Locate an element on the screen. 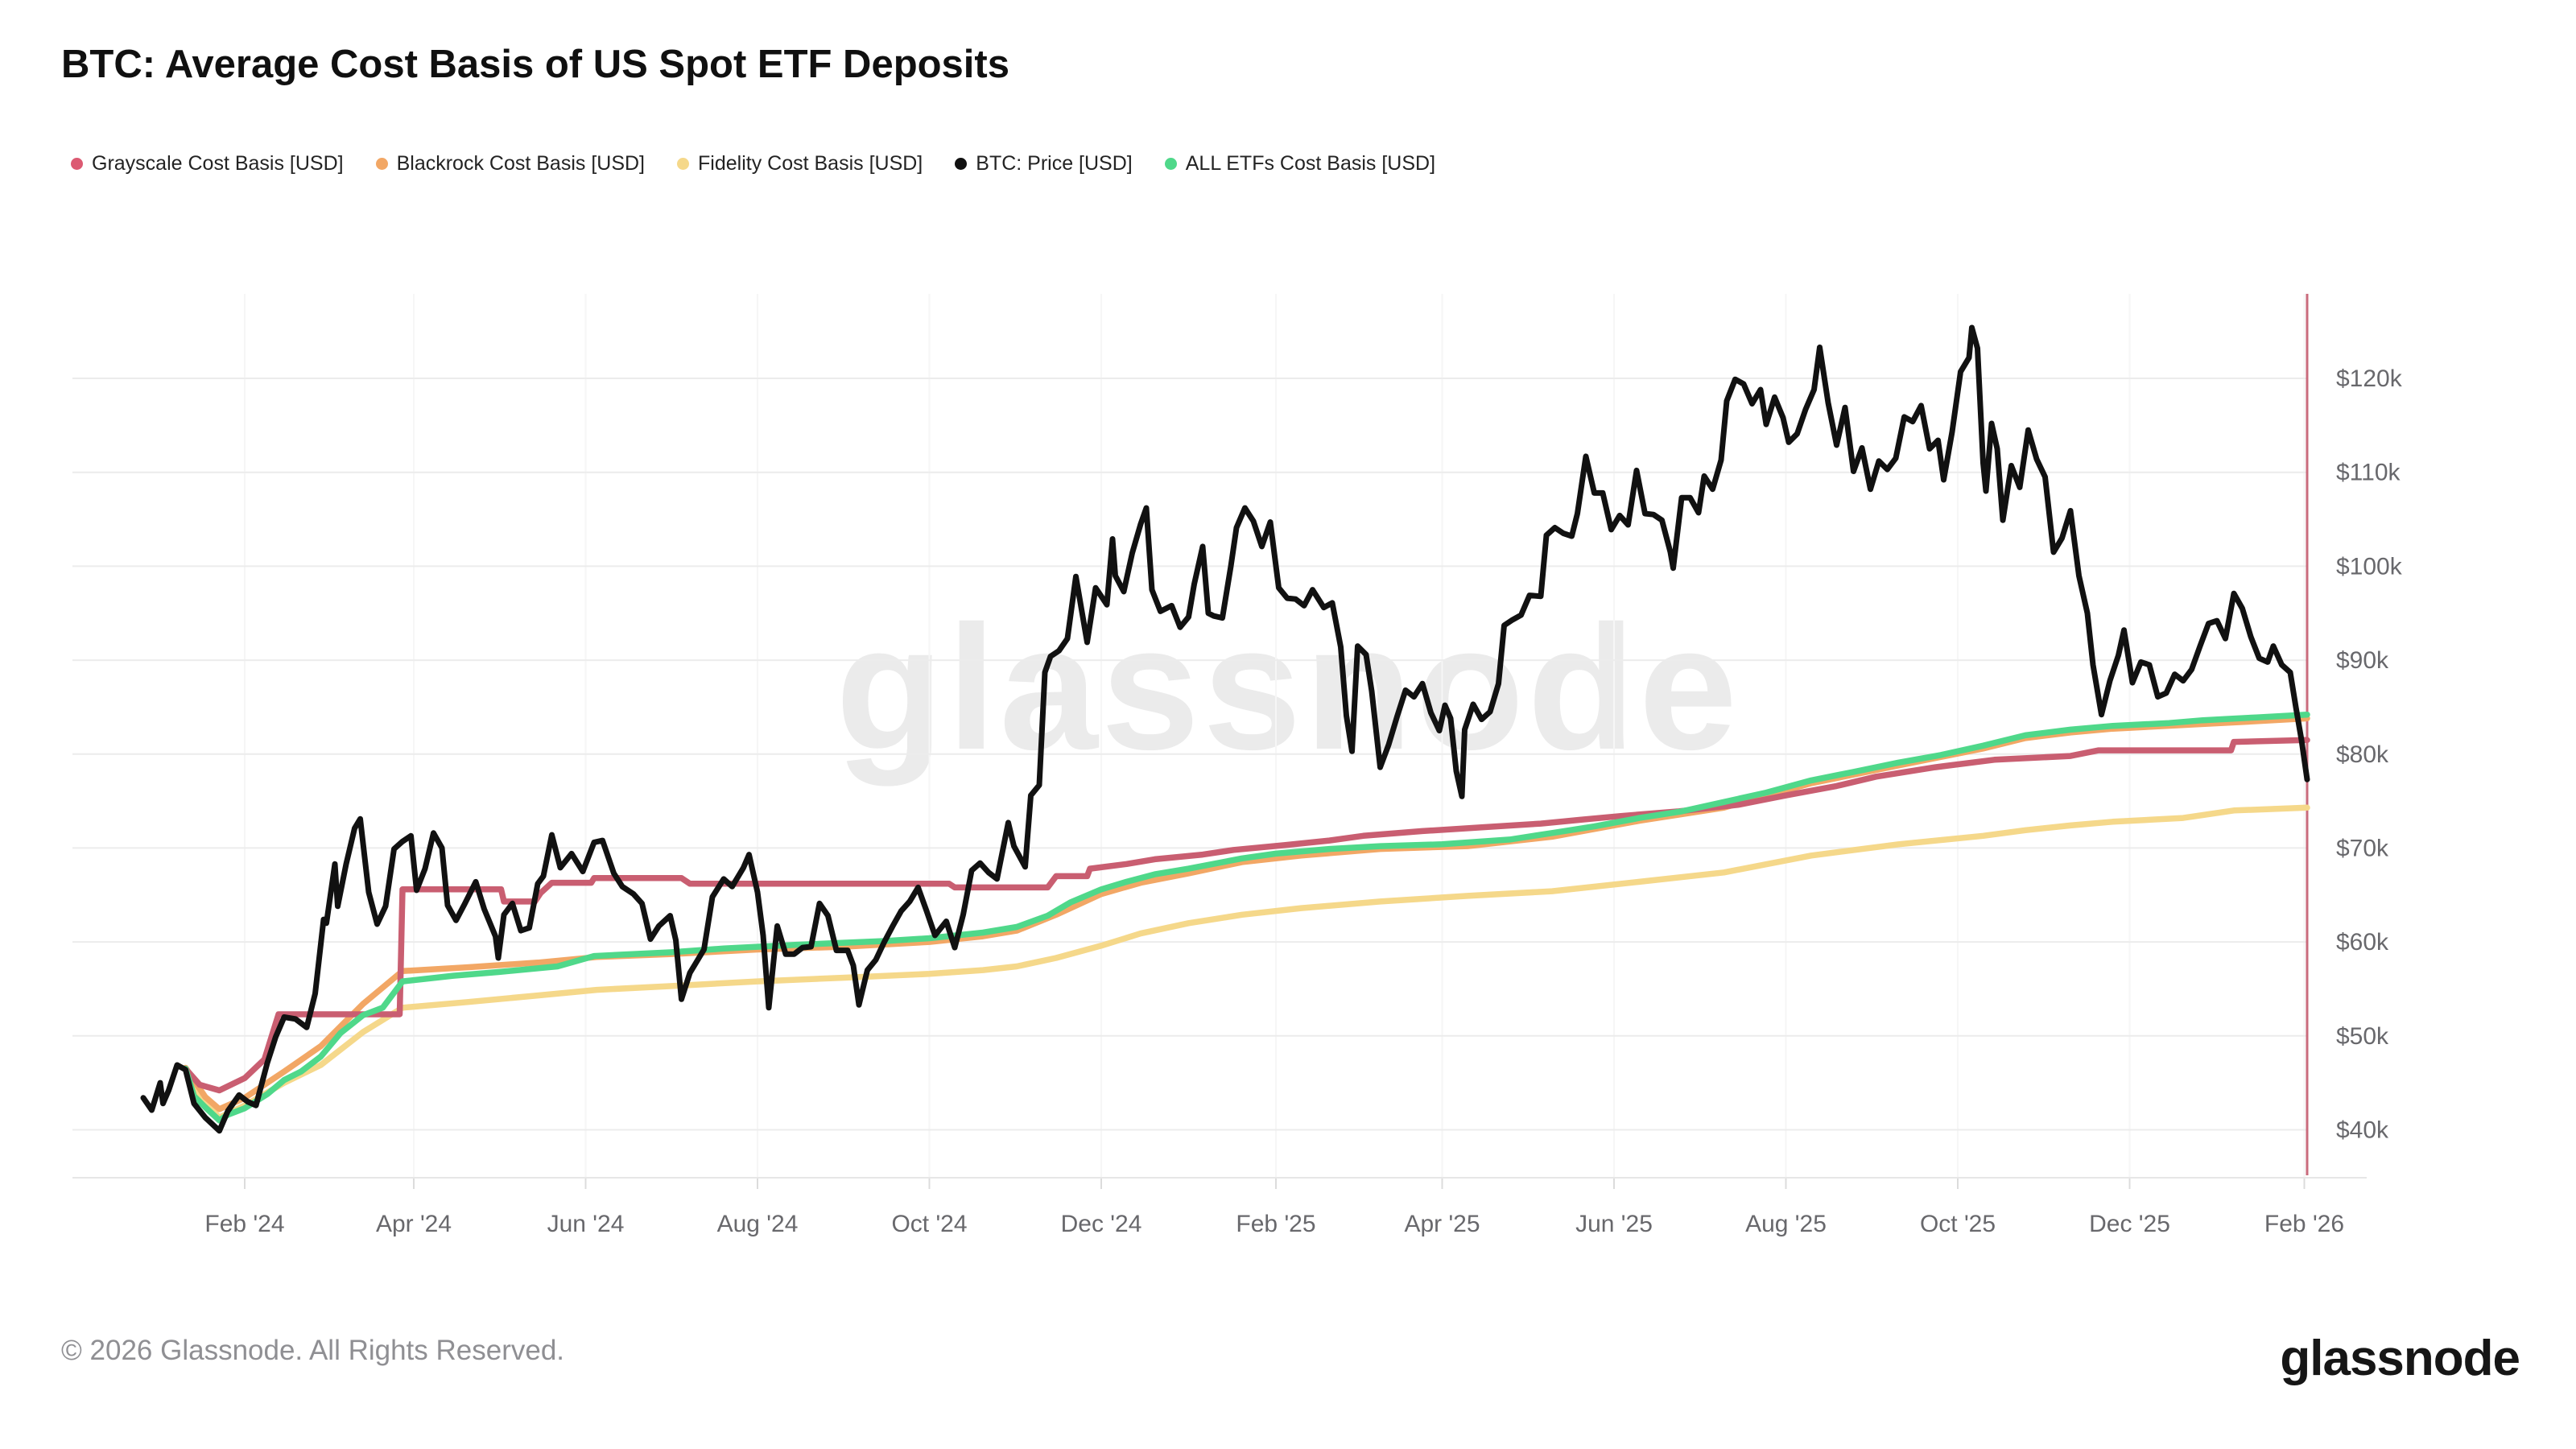 The image size is (2576, 1449). x-axis-label: Dec '25 is located at coordinates (2129, 1224).